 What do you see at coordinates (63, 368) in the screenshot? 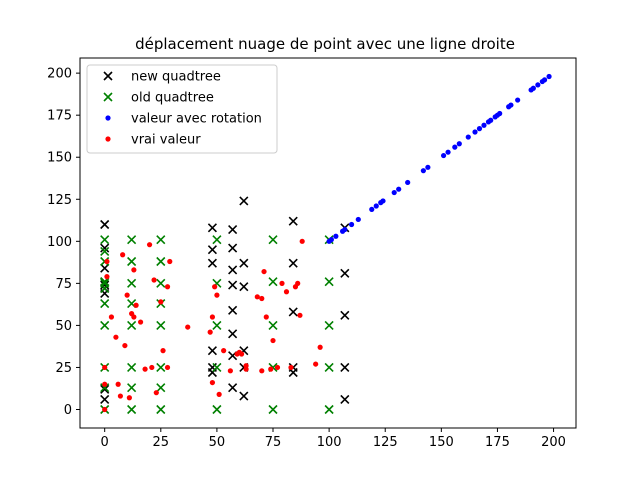
I see `y-tick-label: 25` at bounding box center [63, 368].